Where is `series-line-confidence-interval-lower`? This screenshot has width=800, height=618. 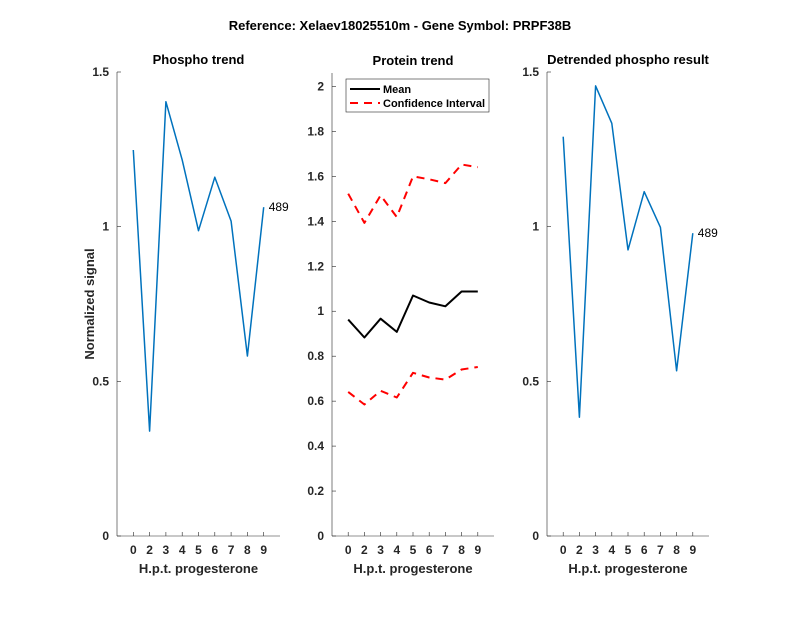
series-line-confidence-interval-lower is located at coordinates (412, 386).